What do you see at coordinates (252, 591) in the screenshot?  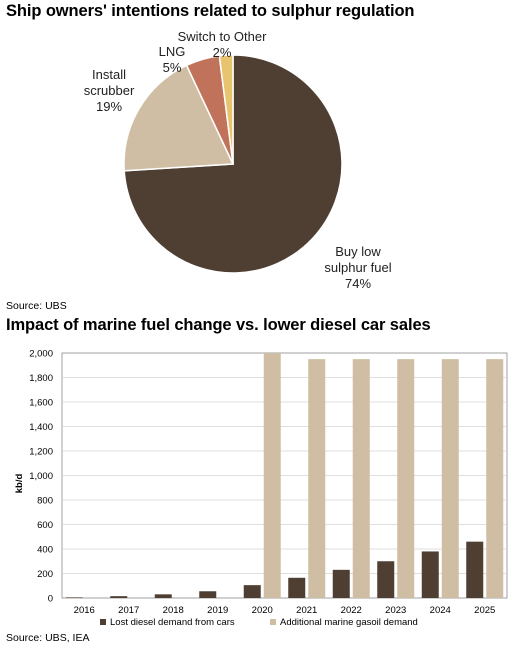 I see `bar-lost-diesel-demand-from-cars-2020` at bounding box center [252, 591].